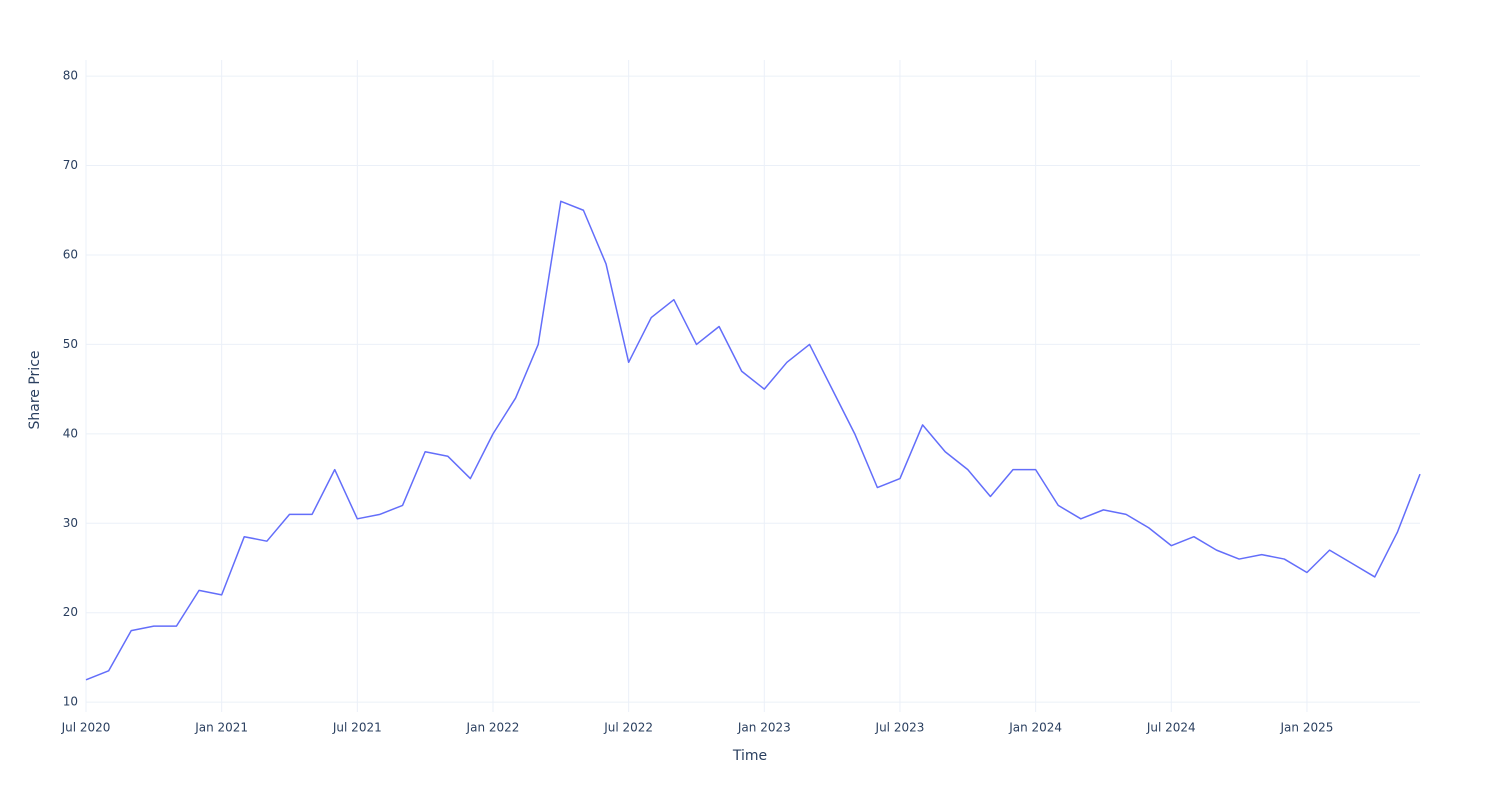 The image size is (1500, 800). What do you see at coordinates (86, 728) in the screenshot?
I see `x-tick-label: Jul 2020` at bounding box center [86, 728].